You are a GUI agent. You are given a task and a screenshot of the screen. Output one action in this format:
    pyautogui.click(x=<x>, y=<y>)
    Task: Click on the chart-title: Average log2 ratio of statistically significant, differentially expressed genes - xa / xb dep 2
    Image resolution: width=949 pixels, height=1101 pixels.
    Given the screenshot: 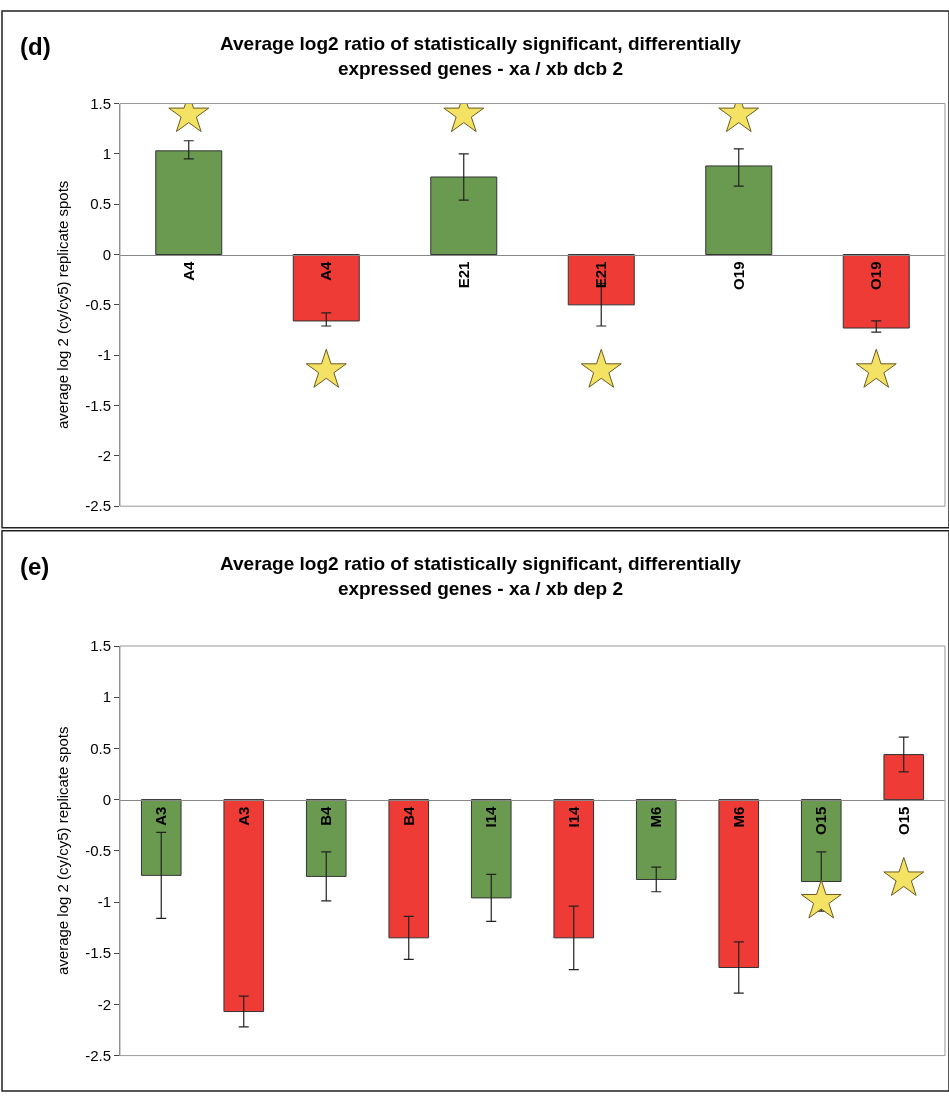 What is the action you would take?
    pyautogui.click(x=481, y=576)
    